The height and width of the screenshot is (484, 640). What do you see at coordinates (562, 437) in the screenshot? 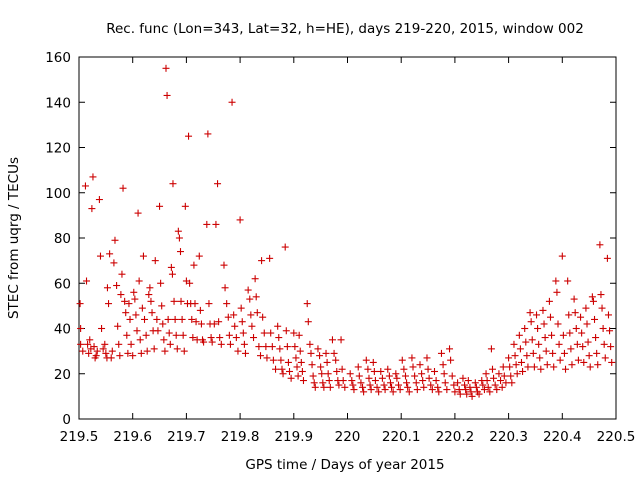
I see `x-tick-label: 220.4` at bounding box center [562, 437].